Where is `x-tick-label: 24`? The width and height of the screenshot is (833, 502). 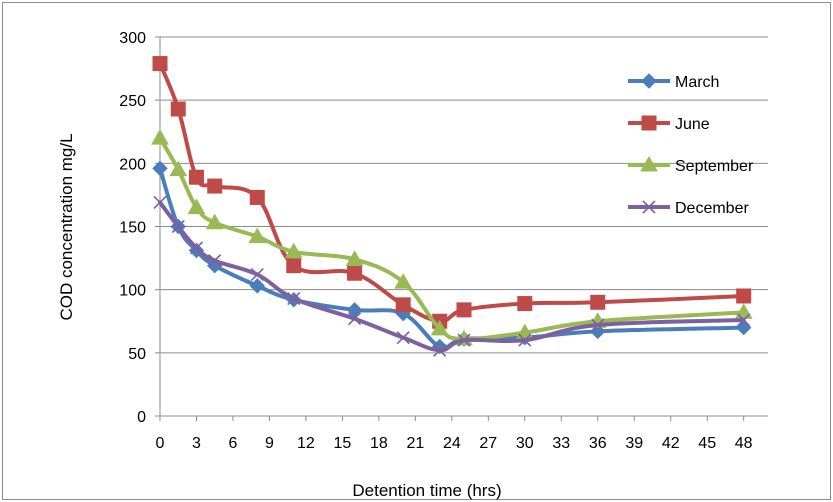 x-tick-label: 24 is located at coordinates (452, 443).